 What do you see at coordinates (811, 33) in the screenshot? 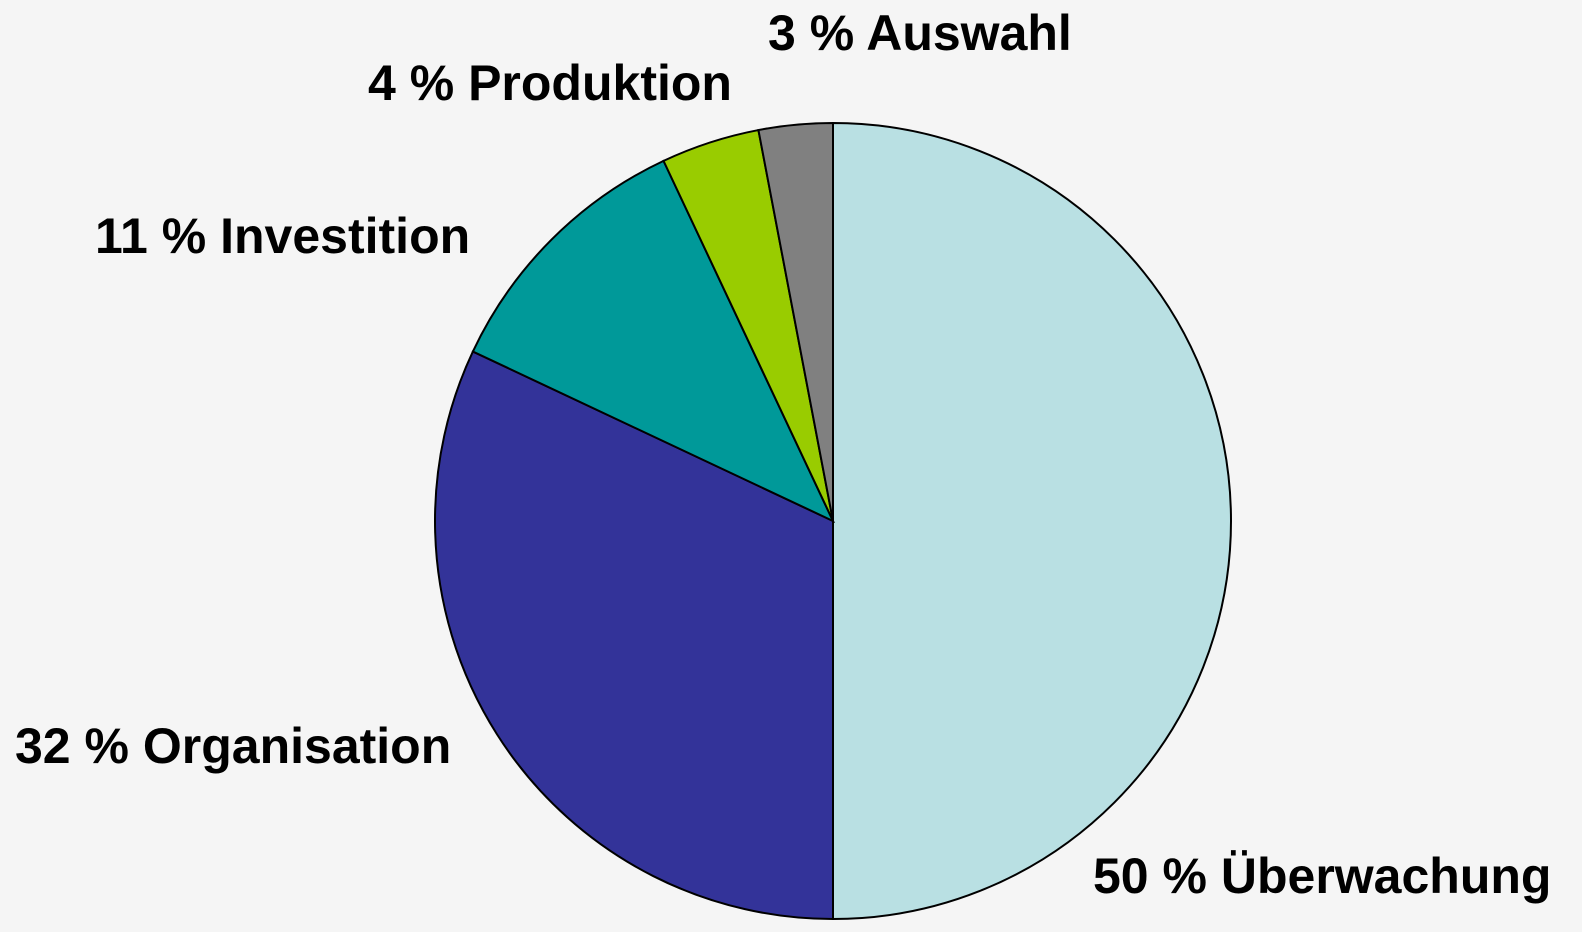
I see `slice-value-label: 3 %` at bounding box center [811, 33].